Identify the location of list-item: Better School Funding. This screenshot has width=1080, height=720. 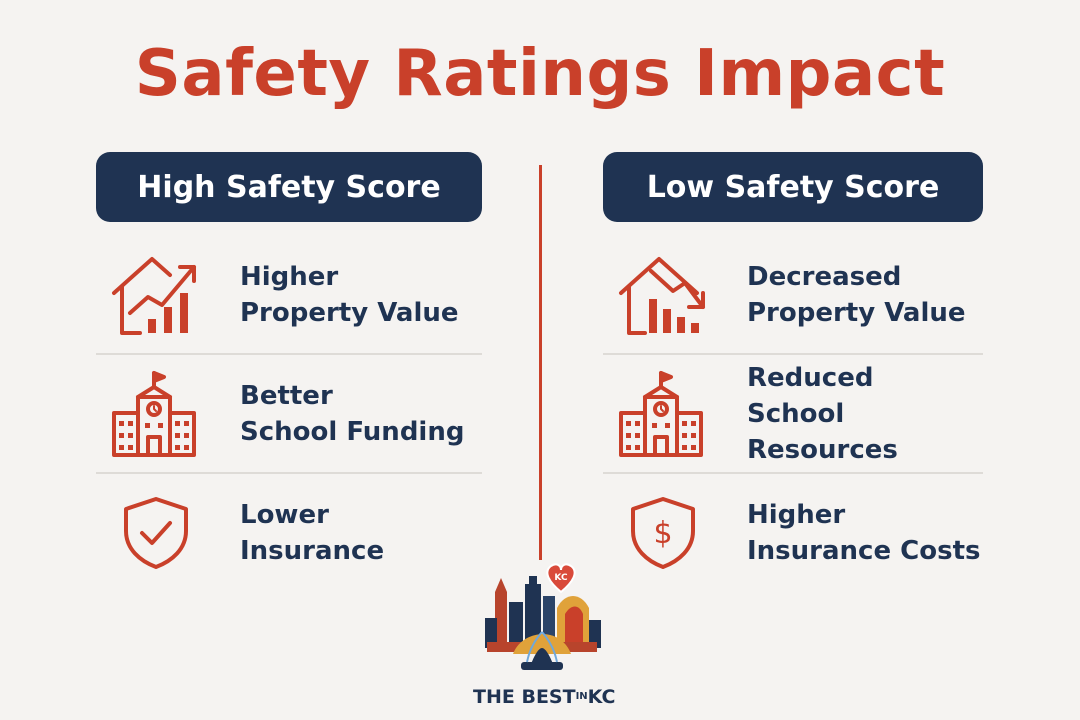
(289, 414).